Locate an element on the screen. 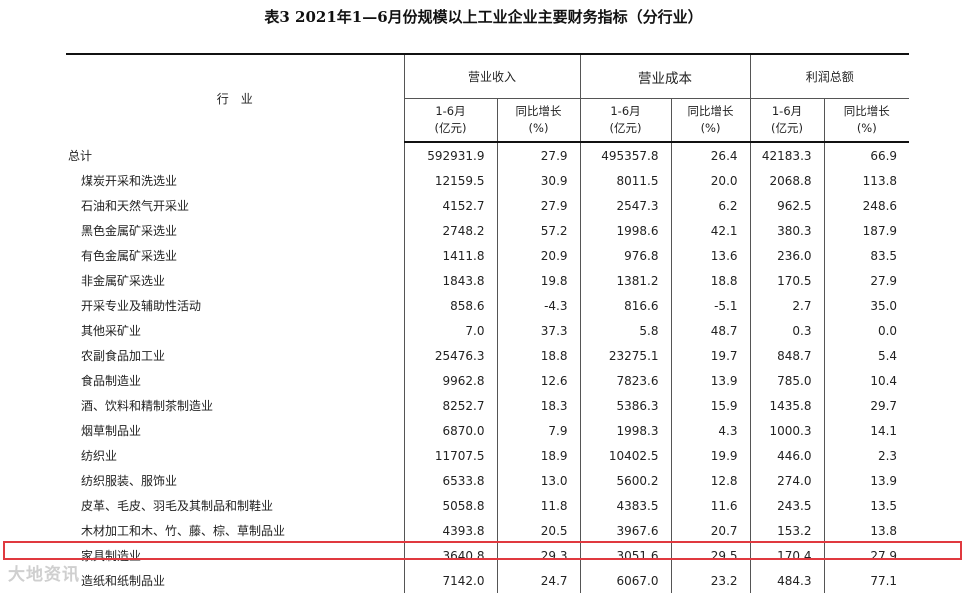 Image resolution: width=967 pixels, height=593 pixels. cost-growth: 20.7 is located at coordinates (710, 530).